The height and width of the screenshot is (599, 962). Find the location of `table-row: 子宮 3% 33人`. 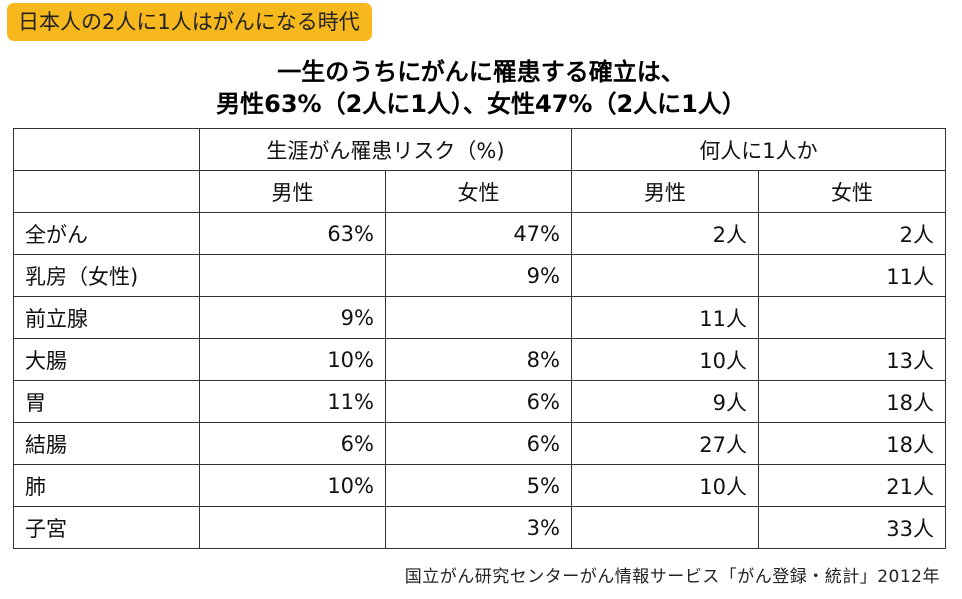

table-row: 子宮 3% 33人 is located at coordinates (479, 527).